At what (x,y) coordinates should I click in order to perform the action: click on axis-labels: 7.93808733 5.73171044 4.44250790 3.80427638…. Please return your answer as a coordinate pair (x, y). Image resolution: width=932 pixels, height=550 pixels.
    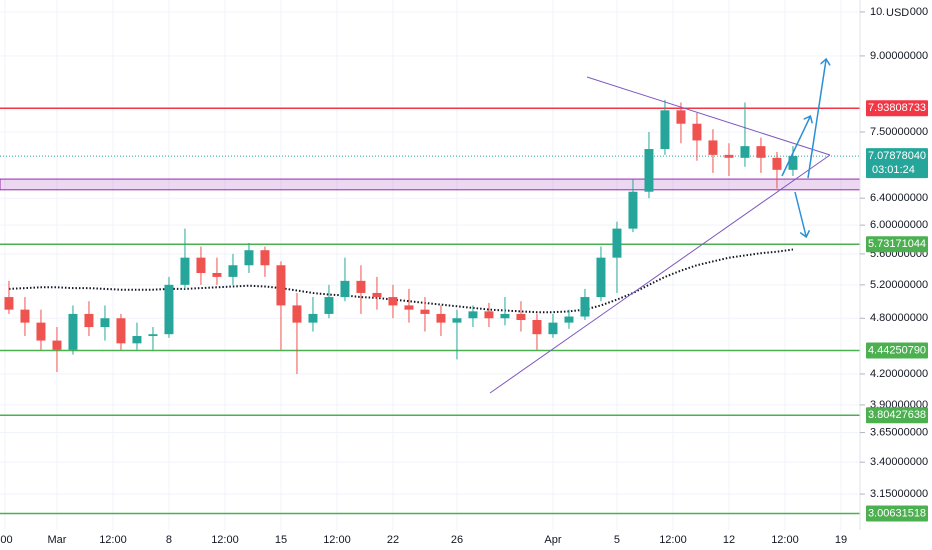
    Looking at the image, I should click on (897, 311).